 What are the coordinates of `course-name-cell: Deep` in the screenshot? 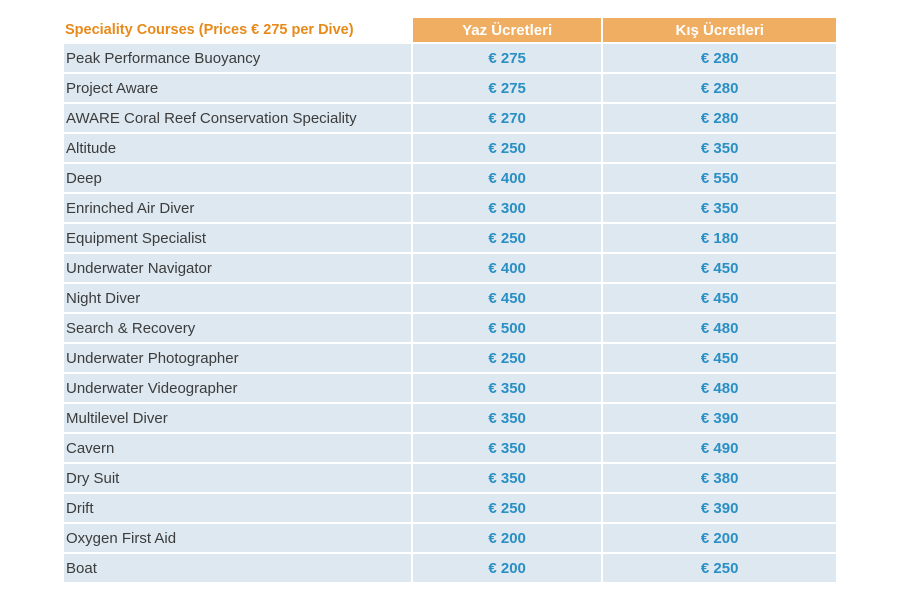 It's located at (237, 178).